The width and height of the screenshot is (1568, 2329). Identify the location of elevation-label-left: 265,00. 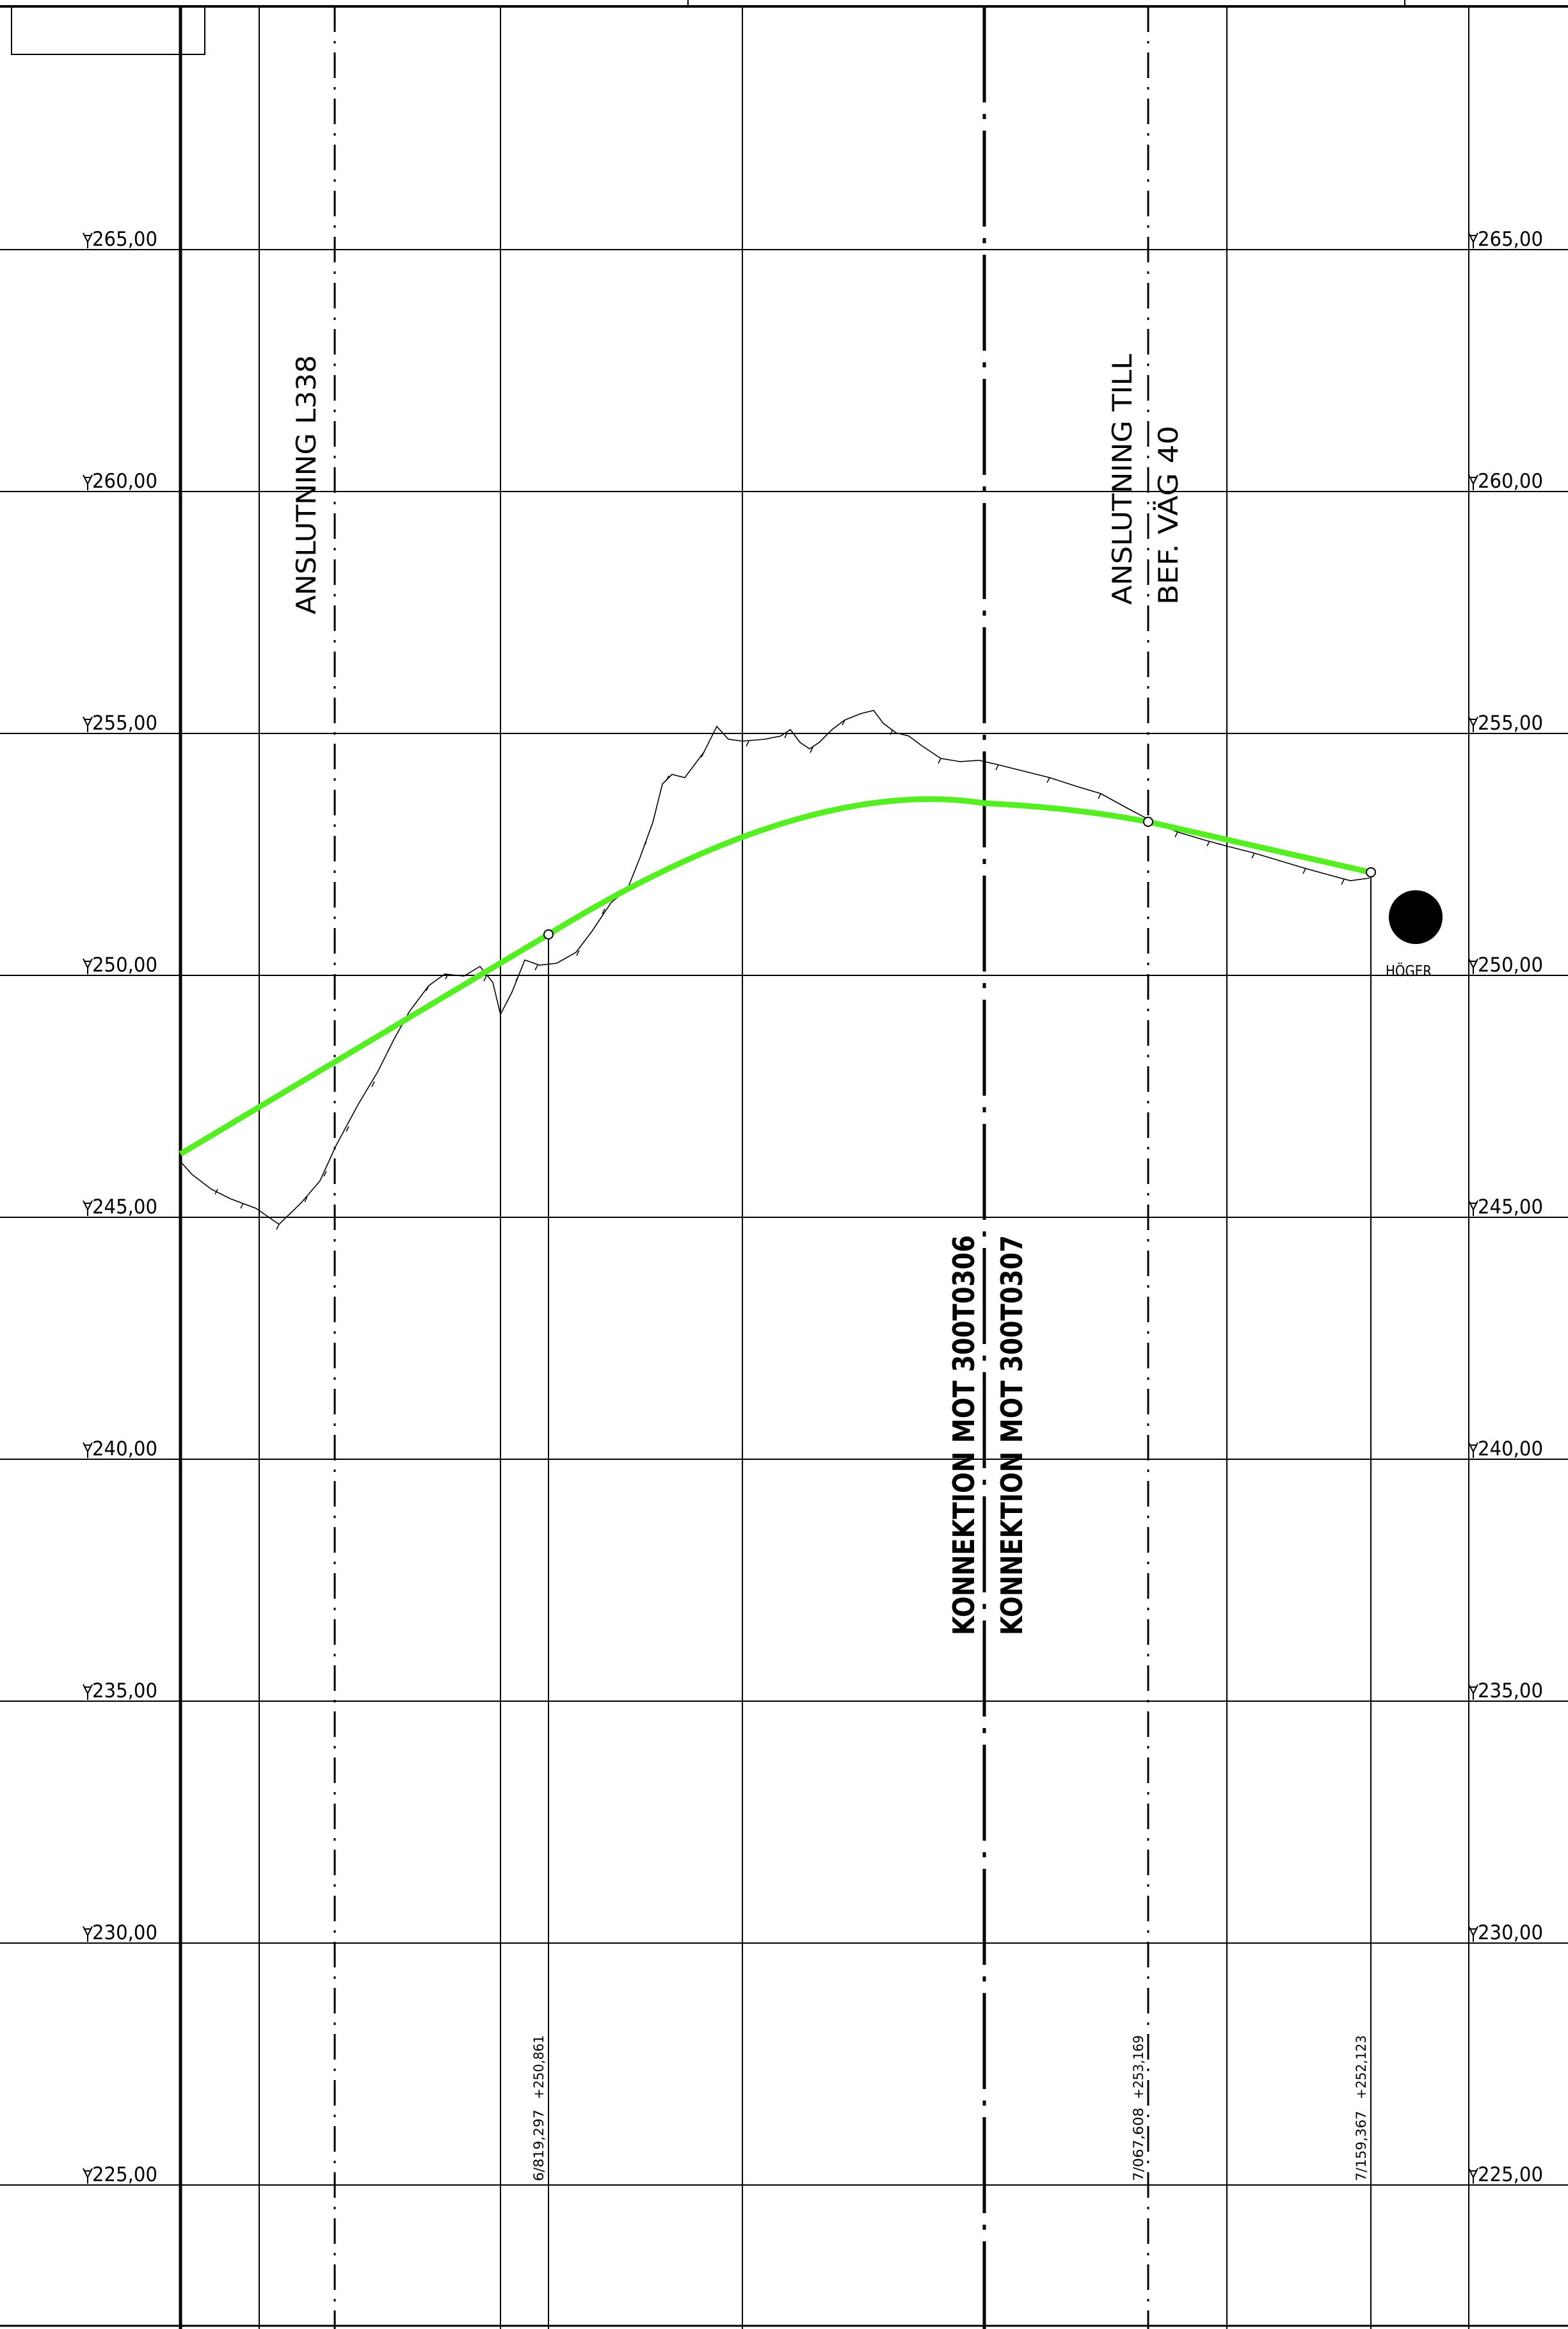
(120, 239).